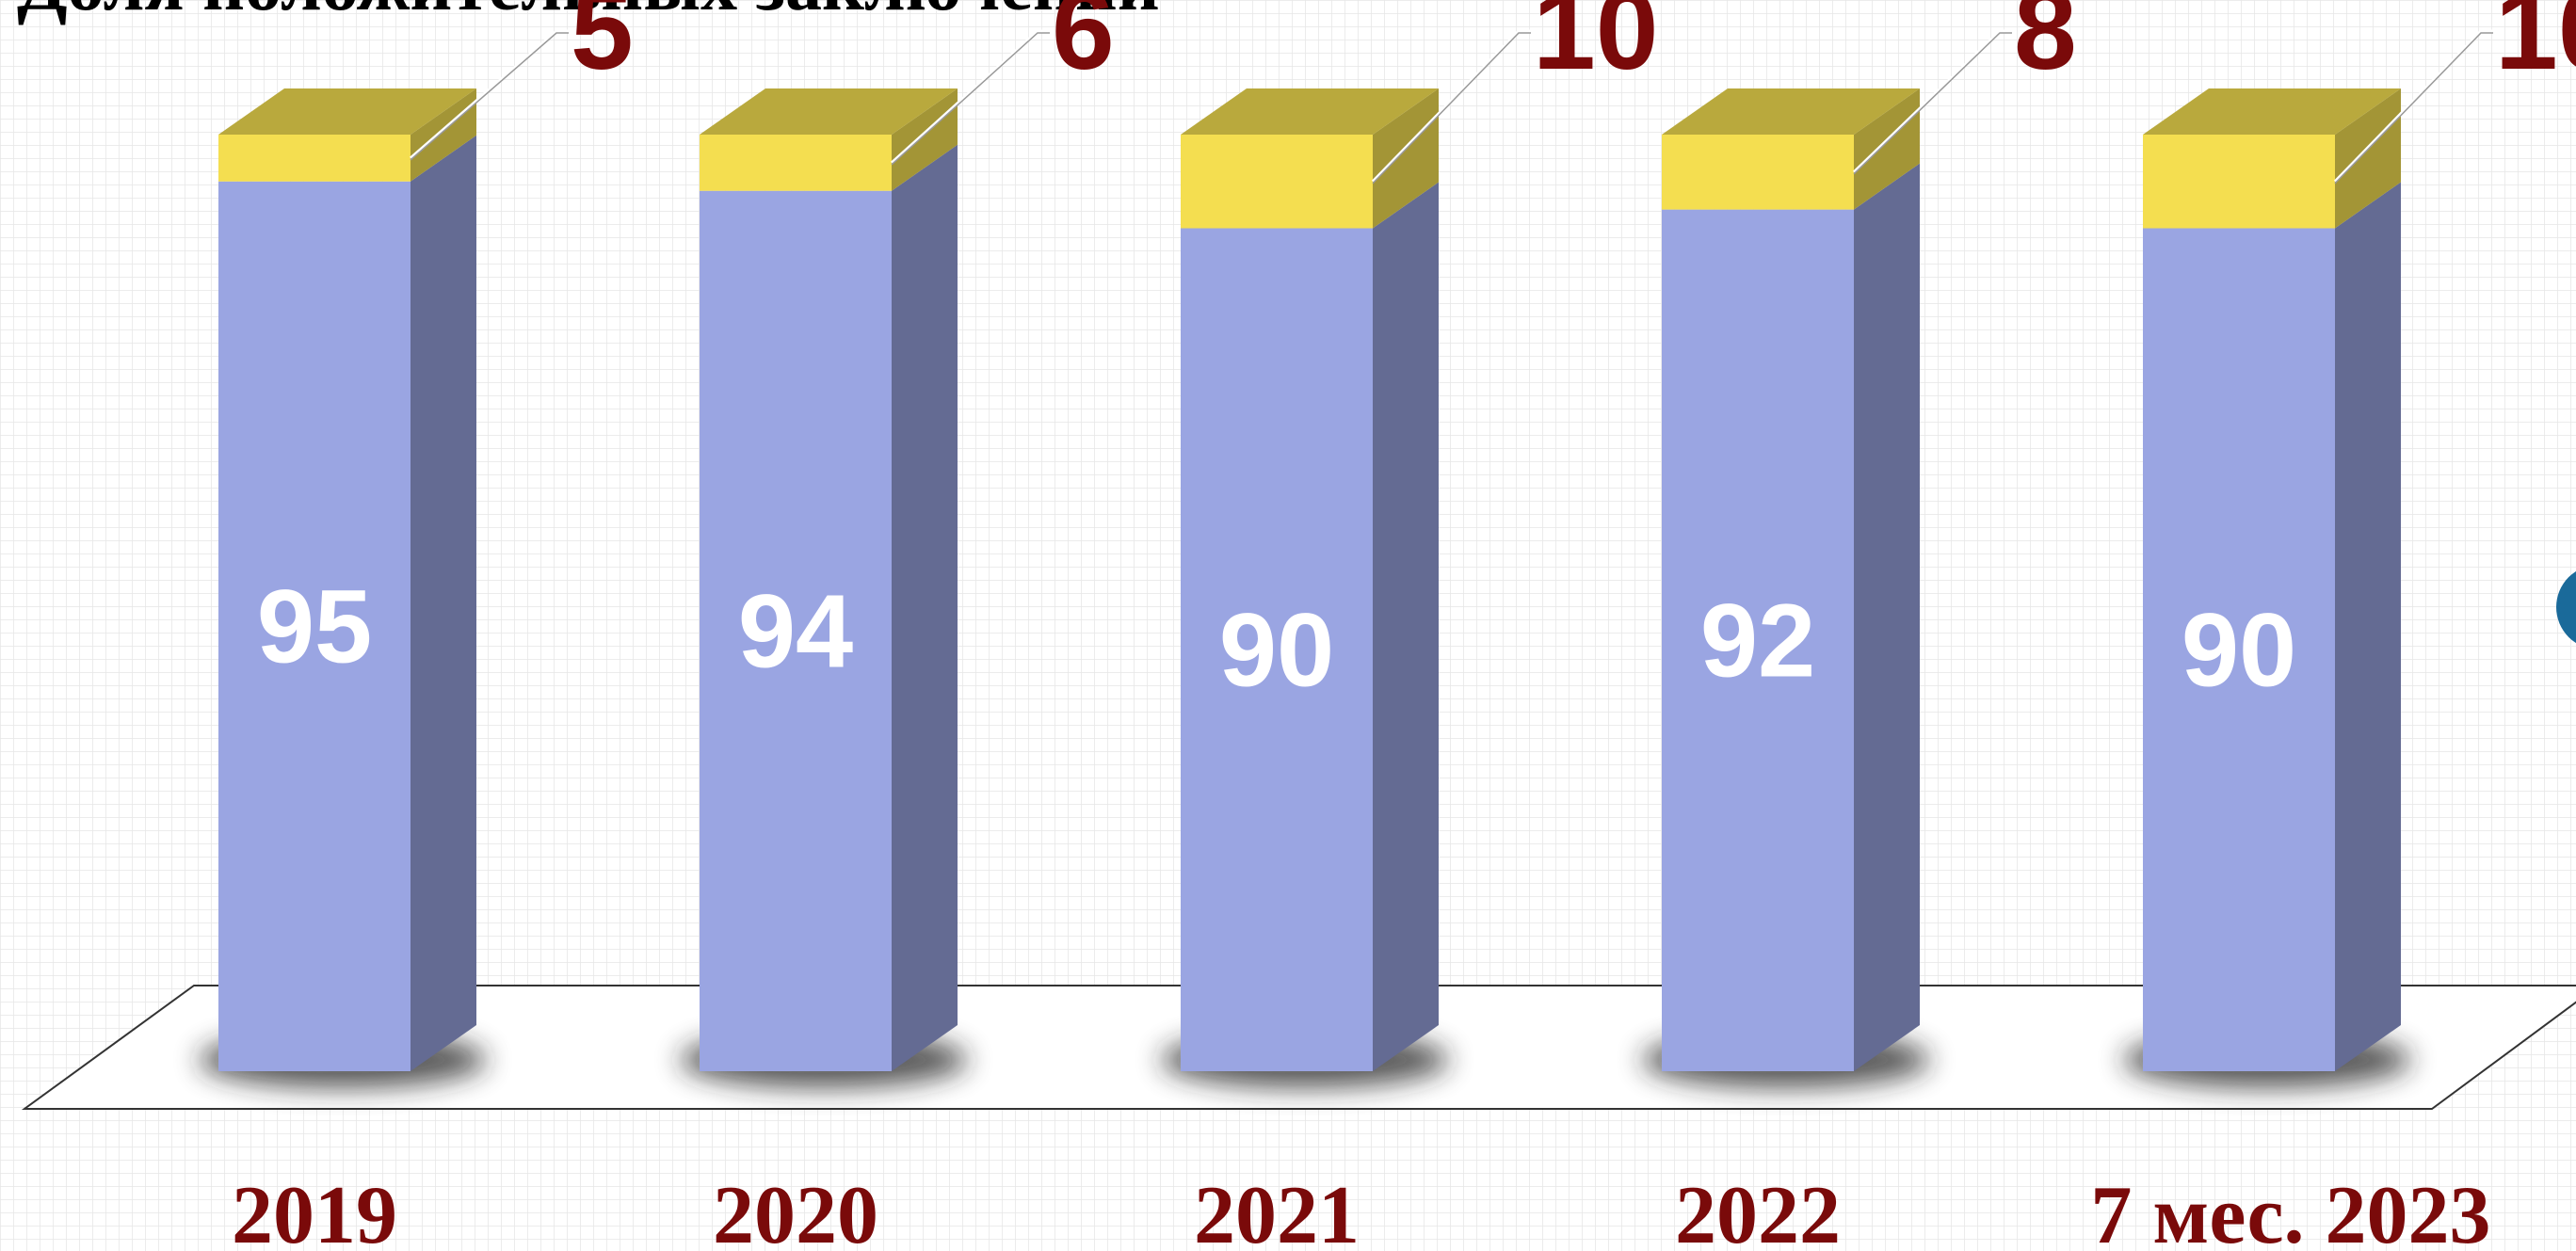 The width and height of the screenshot is (2576, 1251). What do you see at coordinates (2566, 607) in the screenshot?
I see `decor-circle` at bounding box center [2566, 607].